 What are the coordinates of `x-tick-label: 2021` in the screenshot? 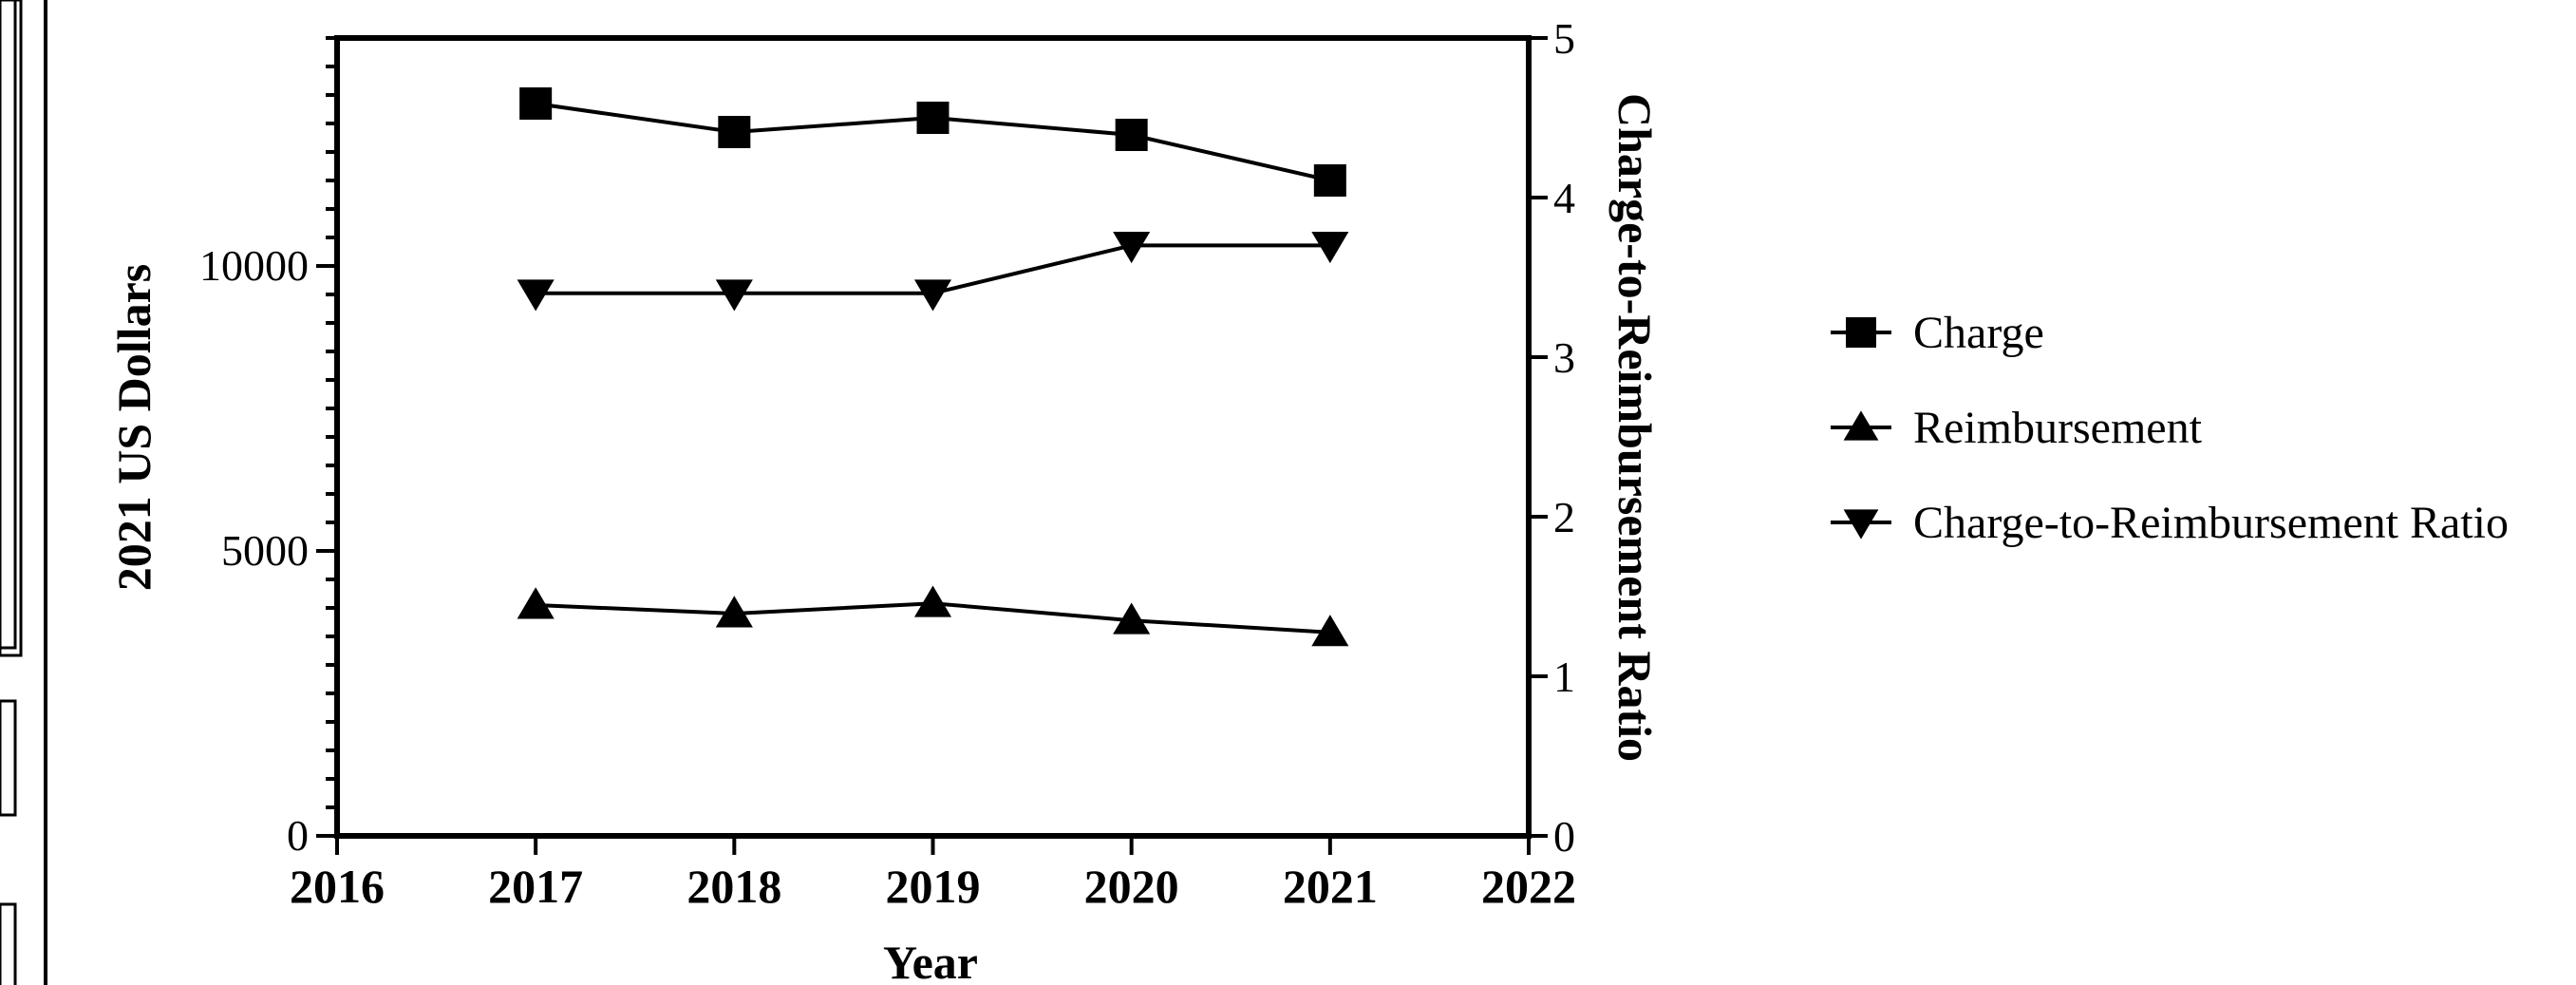 It's located at (1330, 887).